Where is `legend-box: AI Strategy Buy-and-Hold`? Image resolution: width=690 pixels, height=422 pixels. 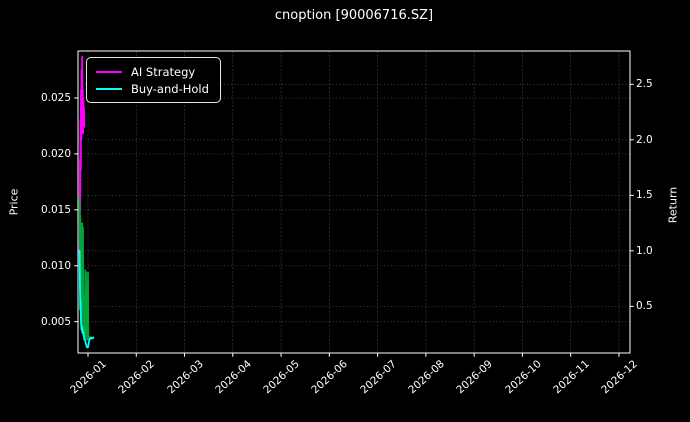 legend-box: AI Strategy Buy-and-Hold is located at coordinates (153, 80).